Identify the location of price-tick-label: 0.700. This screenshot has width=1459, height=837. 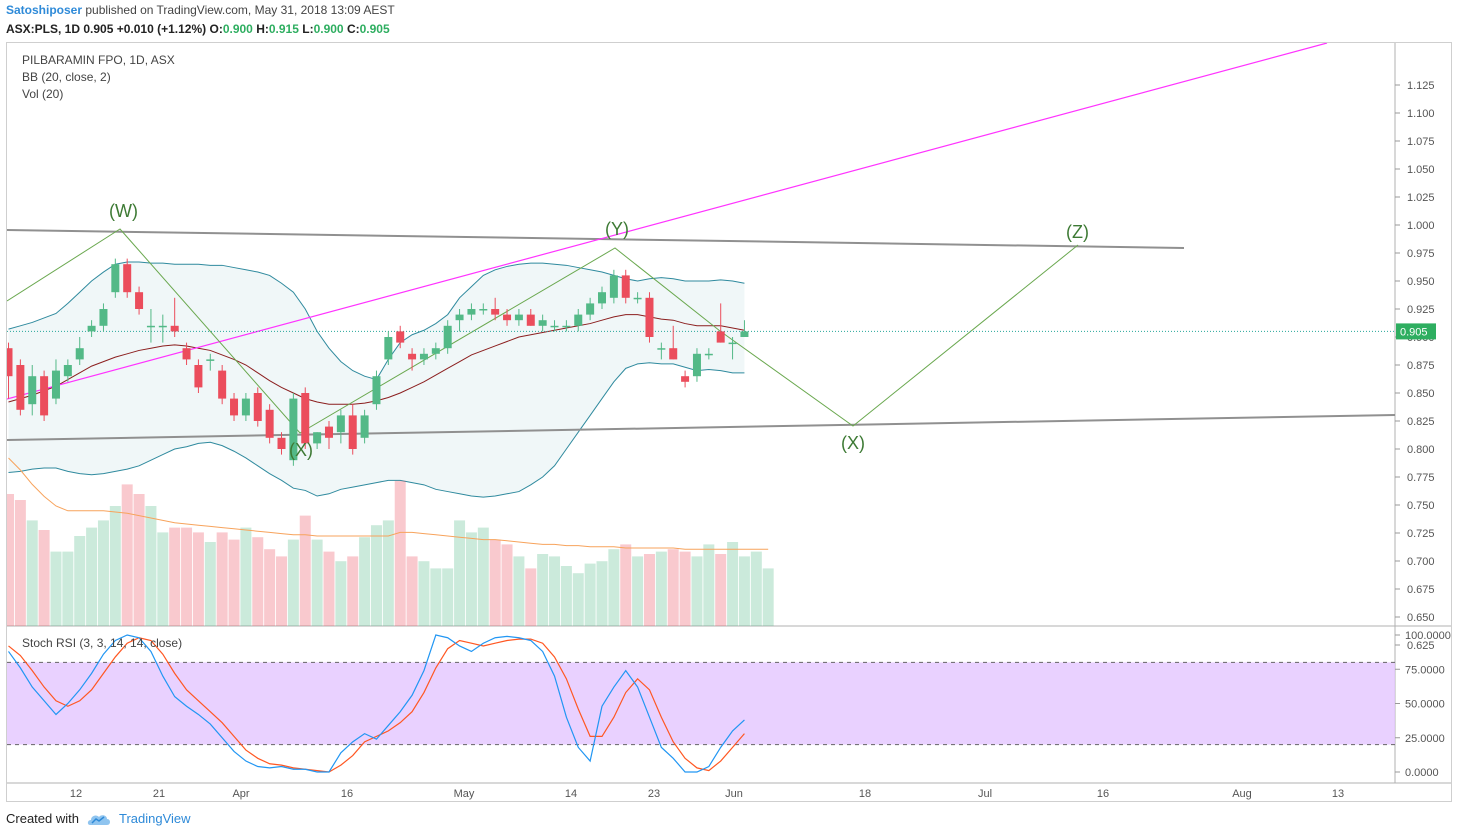
(1421, 562).